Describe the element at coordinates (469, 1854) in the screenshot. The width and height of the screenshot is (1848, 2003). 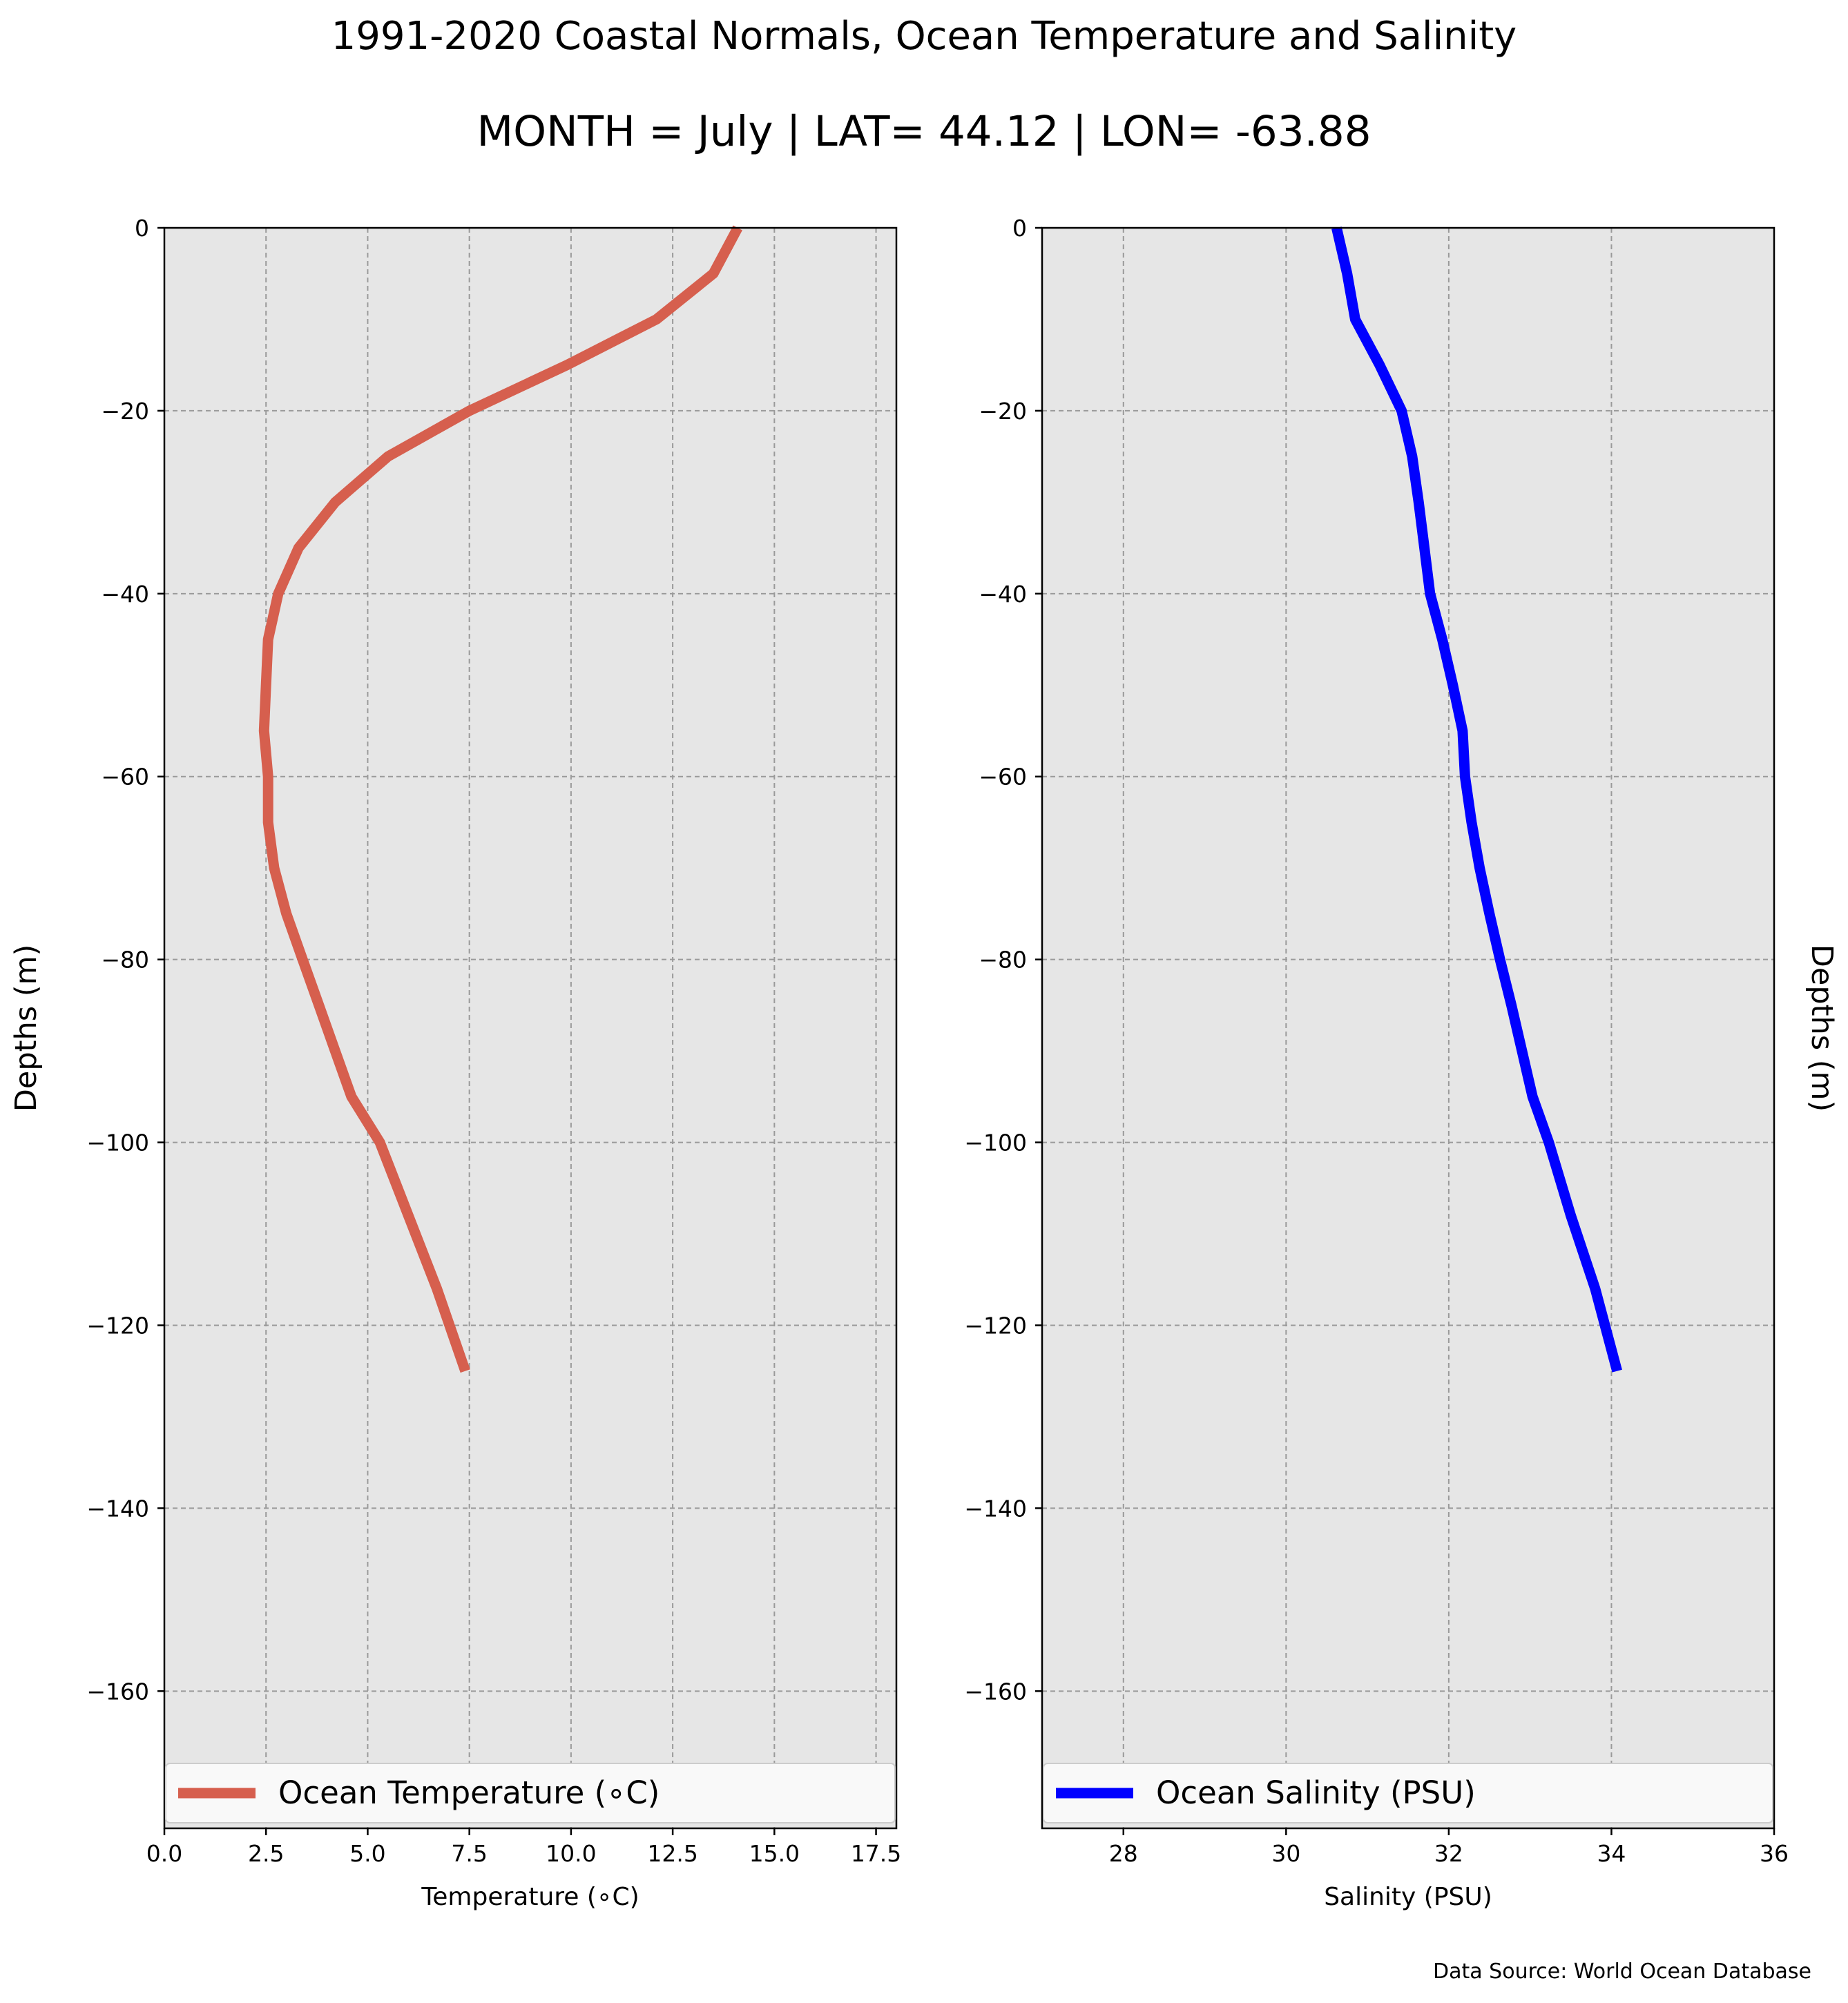
I see `x-tick-label: 7.5` at that location.